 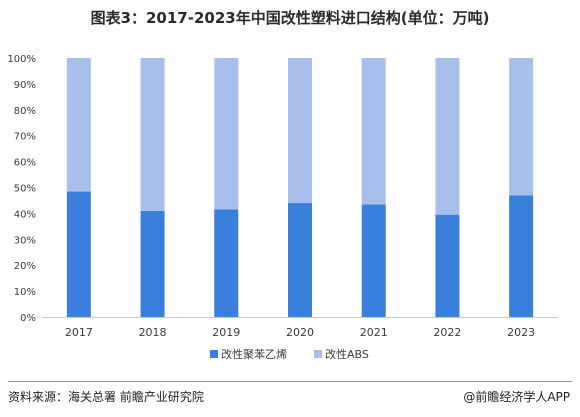 What do you see at coordinates (153, 332) in the screenshot?
I see `x-tick-label: 2018` at bounding box center [153, 332].